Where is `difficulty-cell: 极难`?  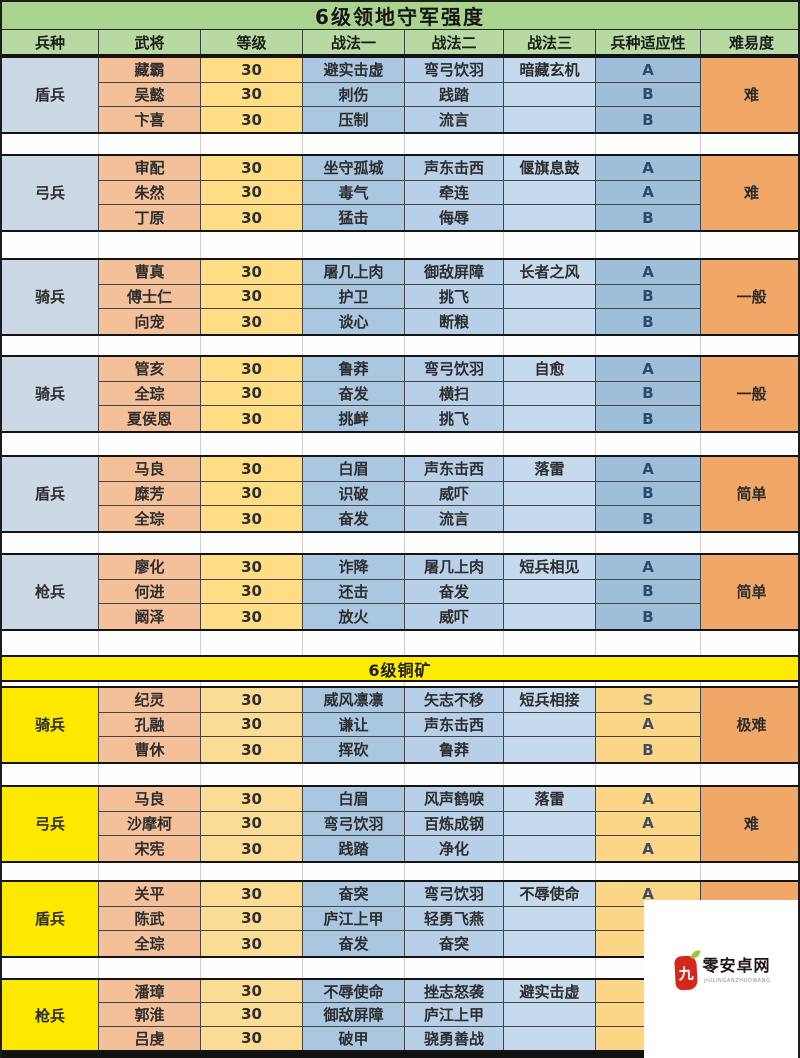
difficulty-cell: 极难 is located at coordinates (749, 725).